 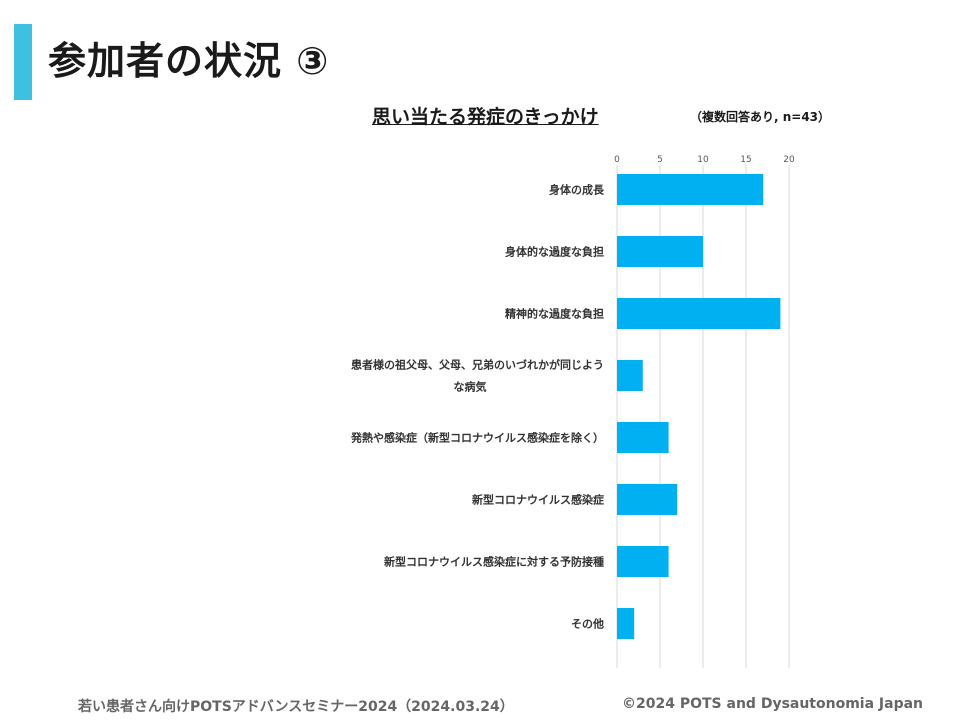 I want to click on chart-title: 思い当たる発症のきっかけ, so click(x=485, y=117).